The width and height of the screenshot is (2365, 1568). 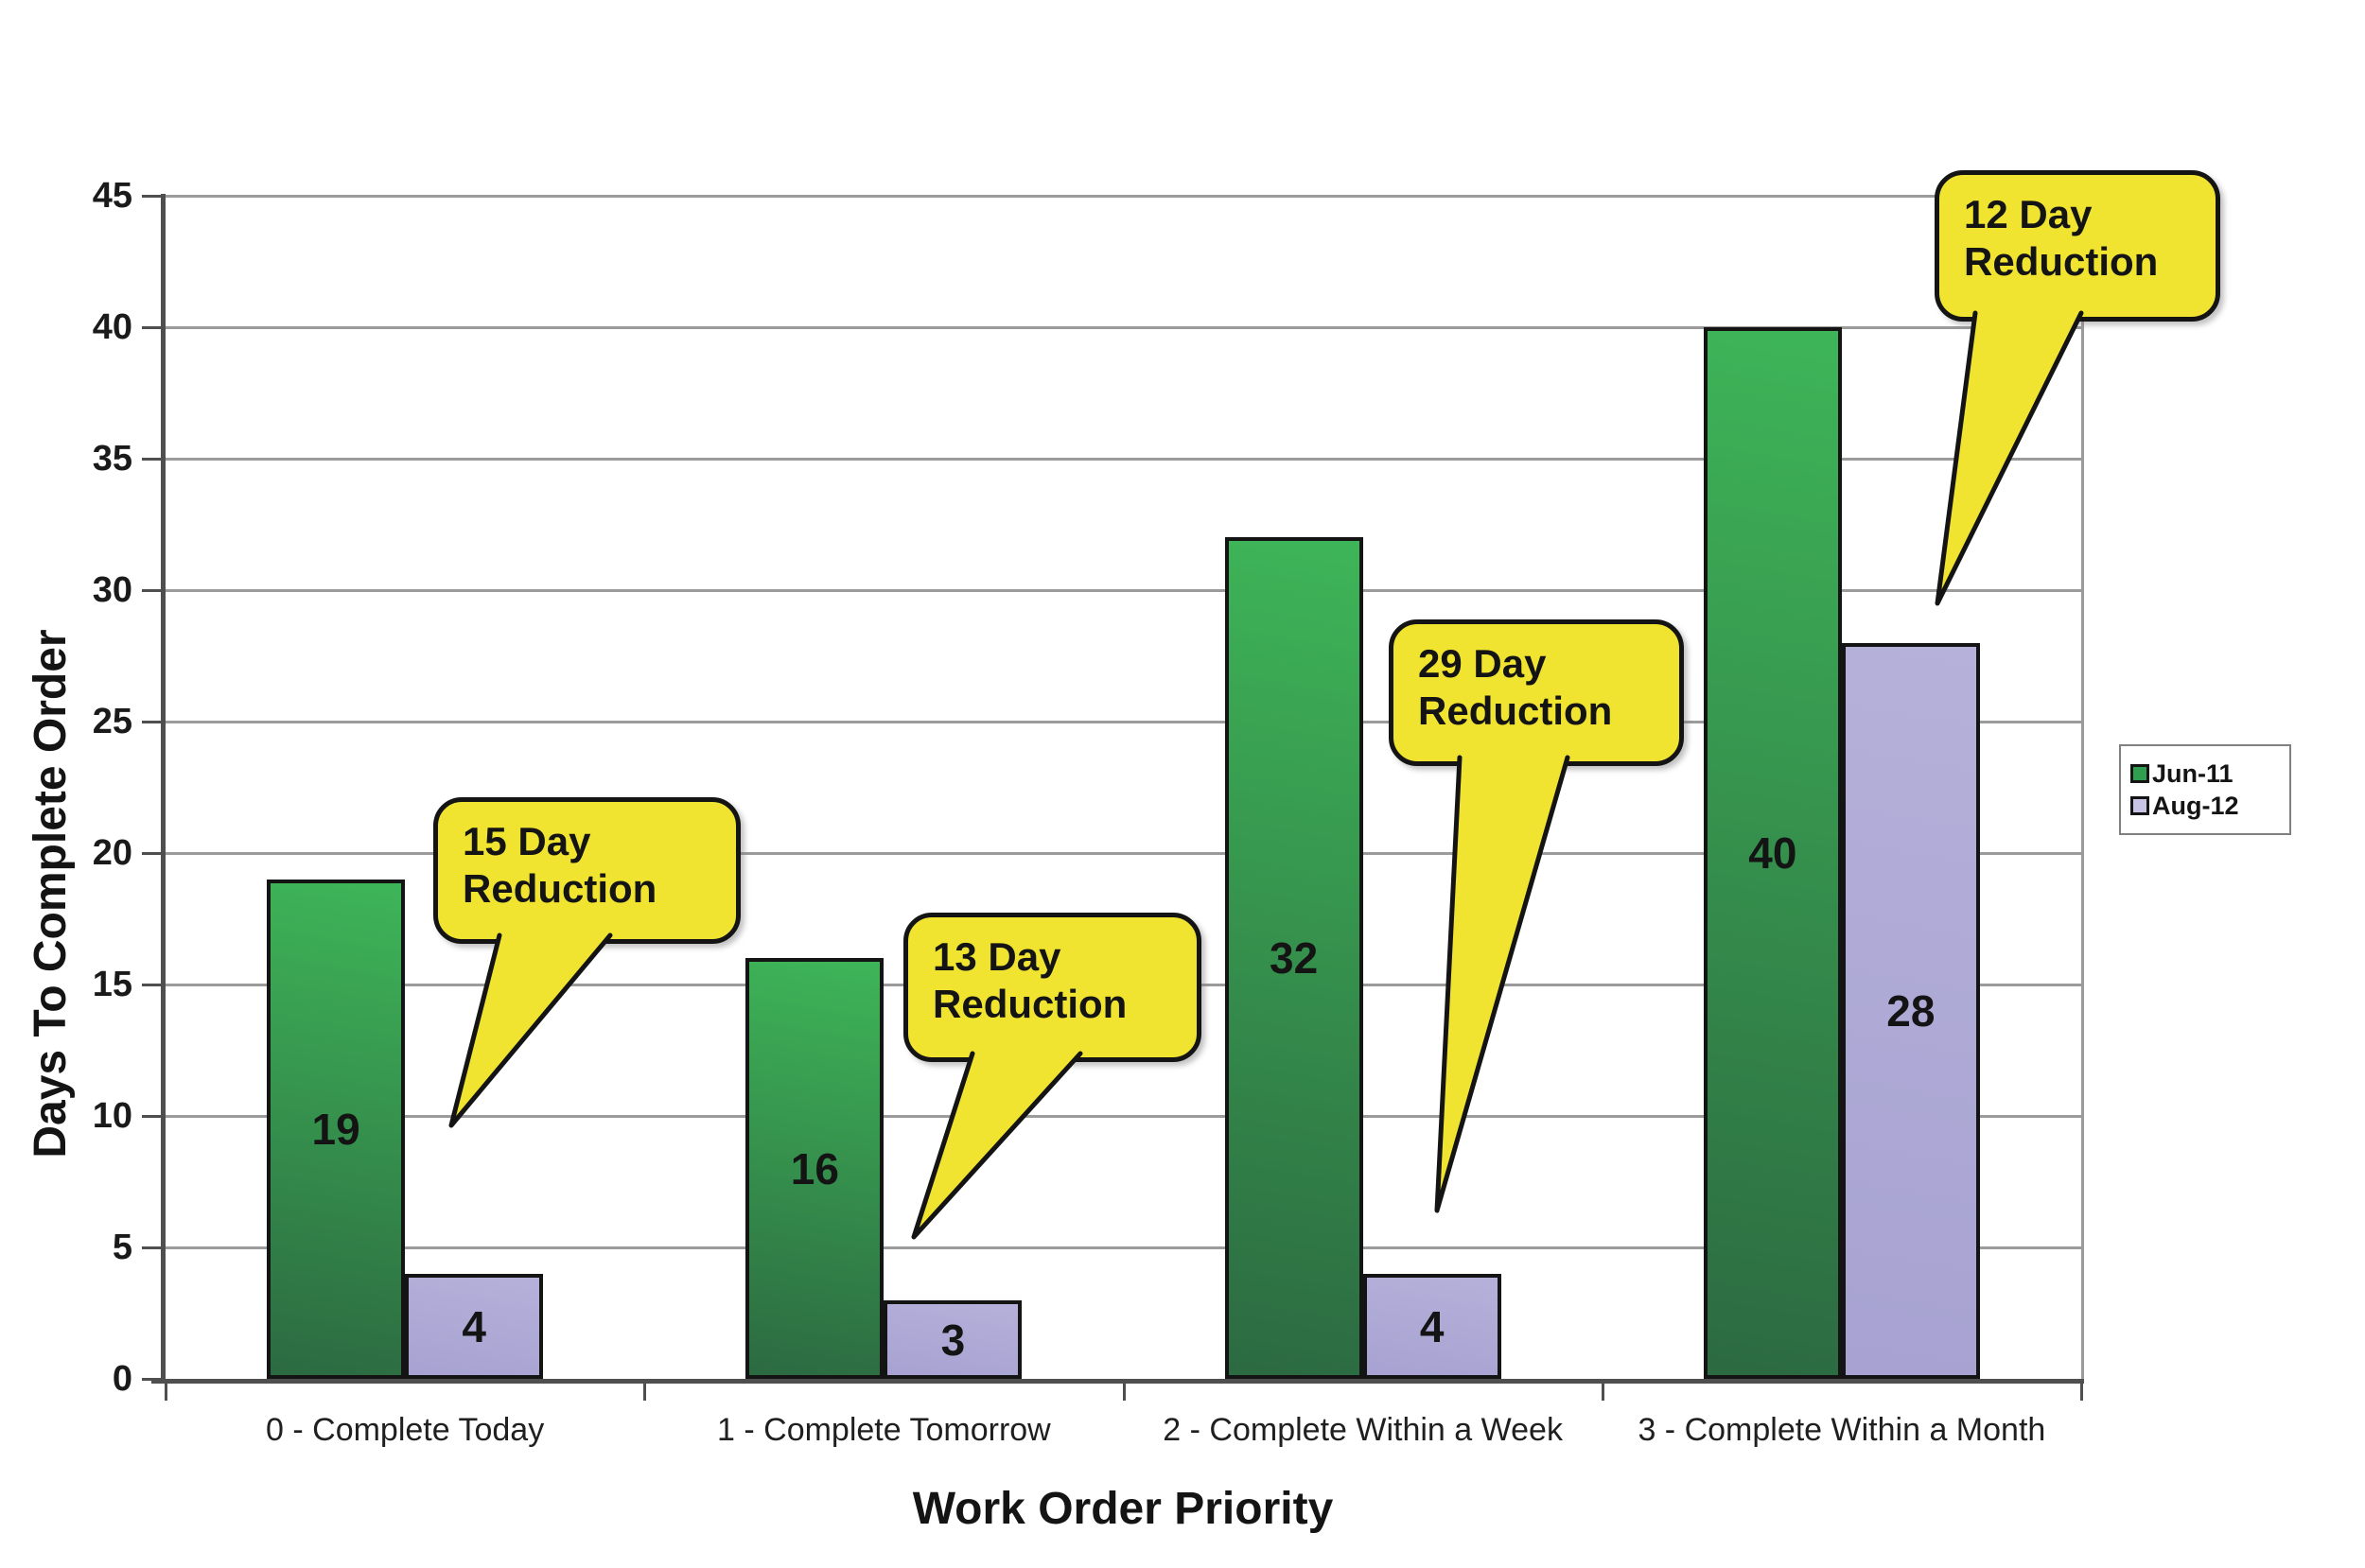 I want to click on y-axis-tick-label: 25, so click(x=112, y=722).